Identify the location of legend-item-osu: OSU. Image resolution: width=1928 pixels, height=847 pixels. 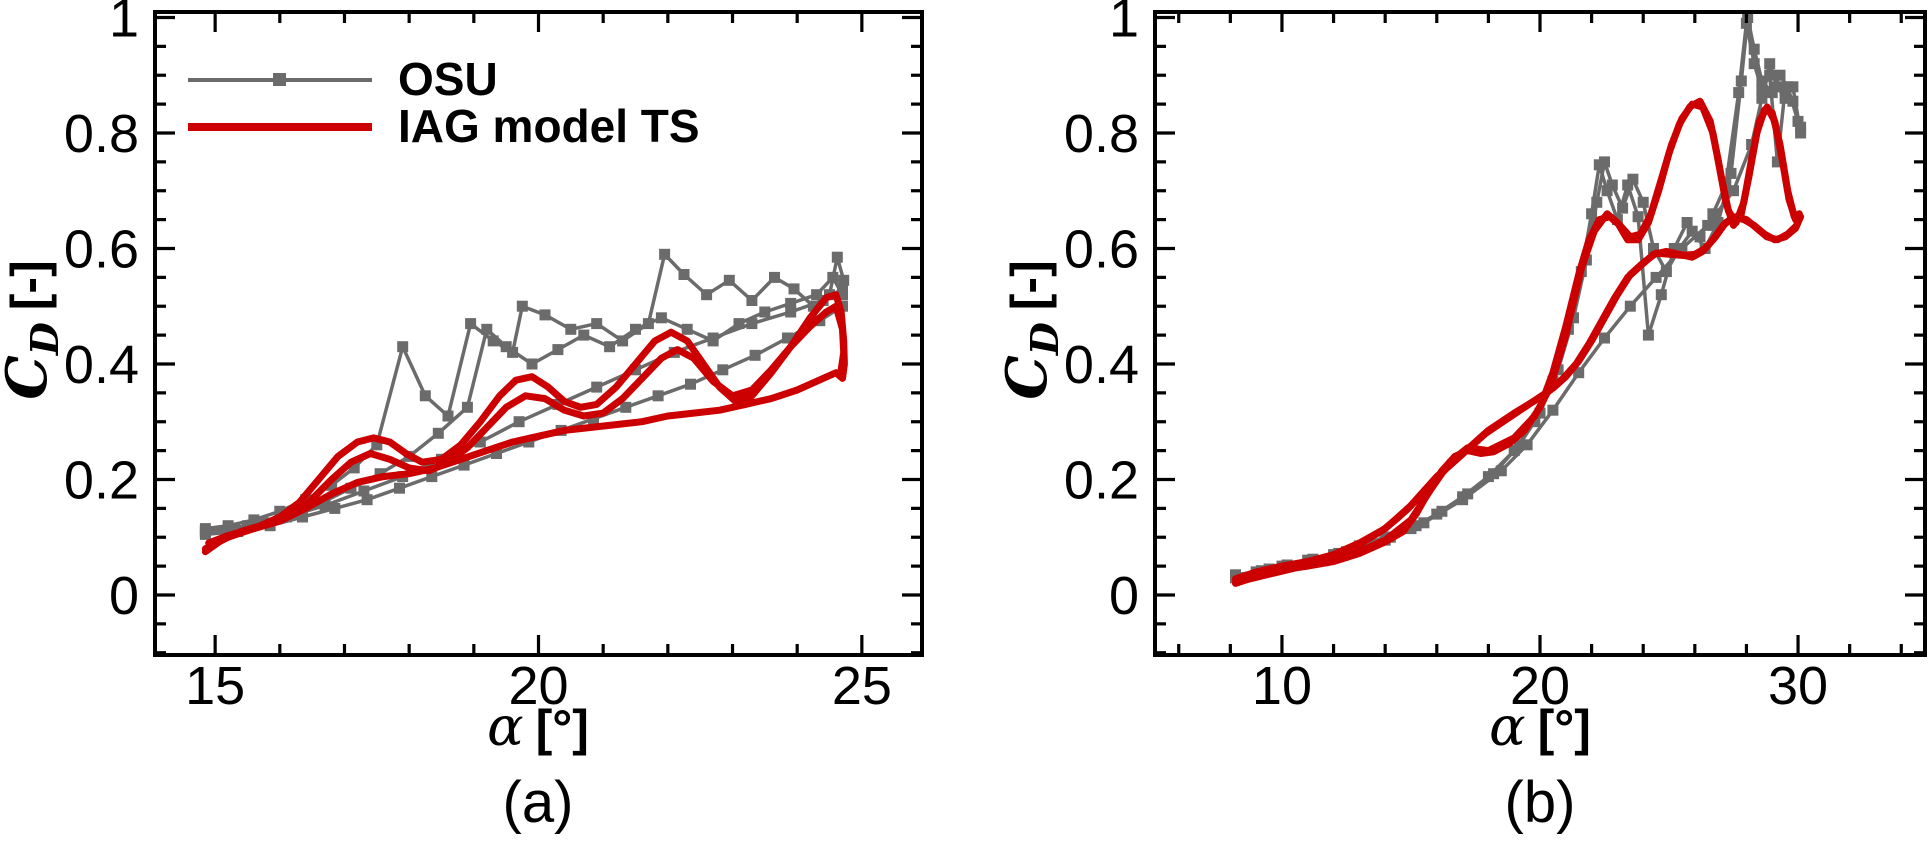
(444, 79).